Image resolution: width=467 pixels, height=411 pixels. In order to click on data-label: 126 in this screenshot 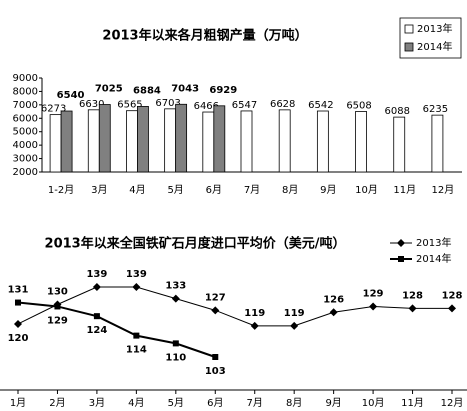, I will do `click(333, 299)`.